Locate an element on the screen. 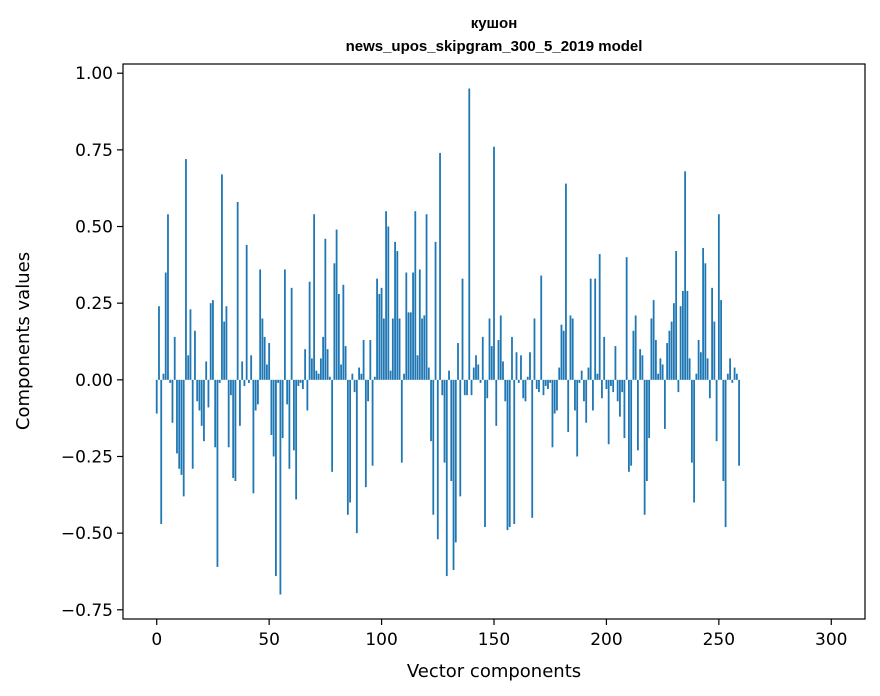 The image size is (880, 696). y-axis: −0.75 −0.50 −0.25 0.00 0.25 0.50 0.75 1.00 is located at coordinates (92, 342).